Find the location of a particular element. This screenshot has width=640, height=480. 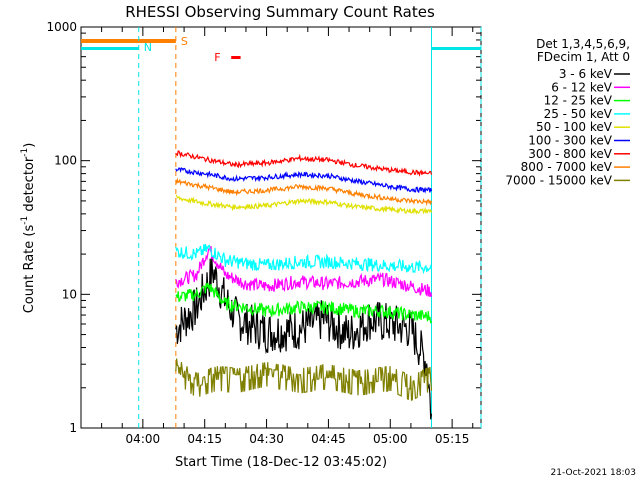

y-tick-label: 1000 is located at coordinates (61, 27).